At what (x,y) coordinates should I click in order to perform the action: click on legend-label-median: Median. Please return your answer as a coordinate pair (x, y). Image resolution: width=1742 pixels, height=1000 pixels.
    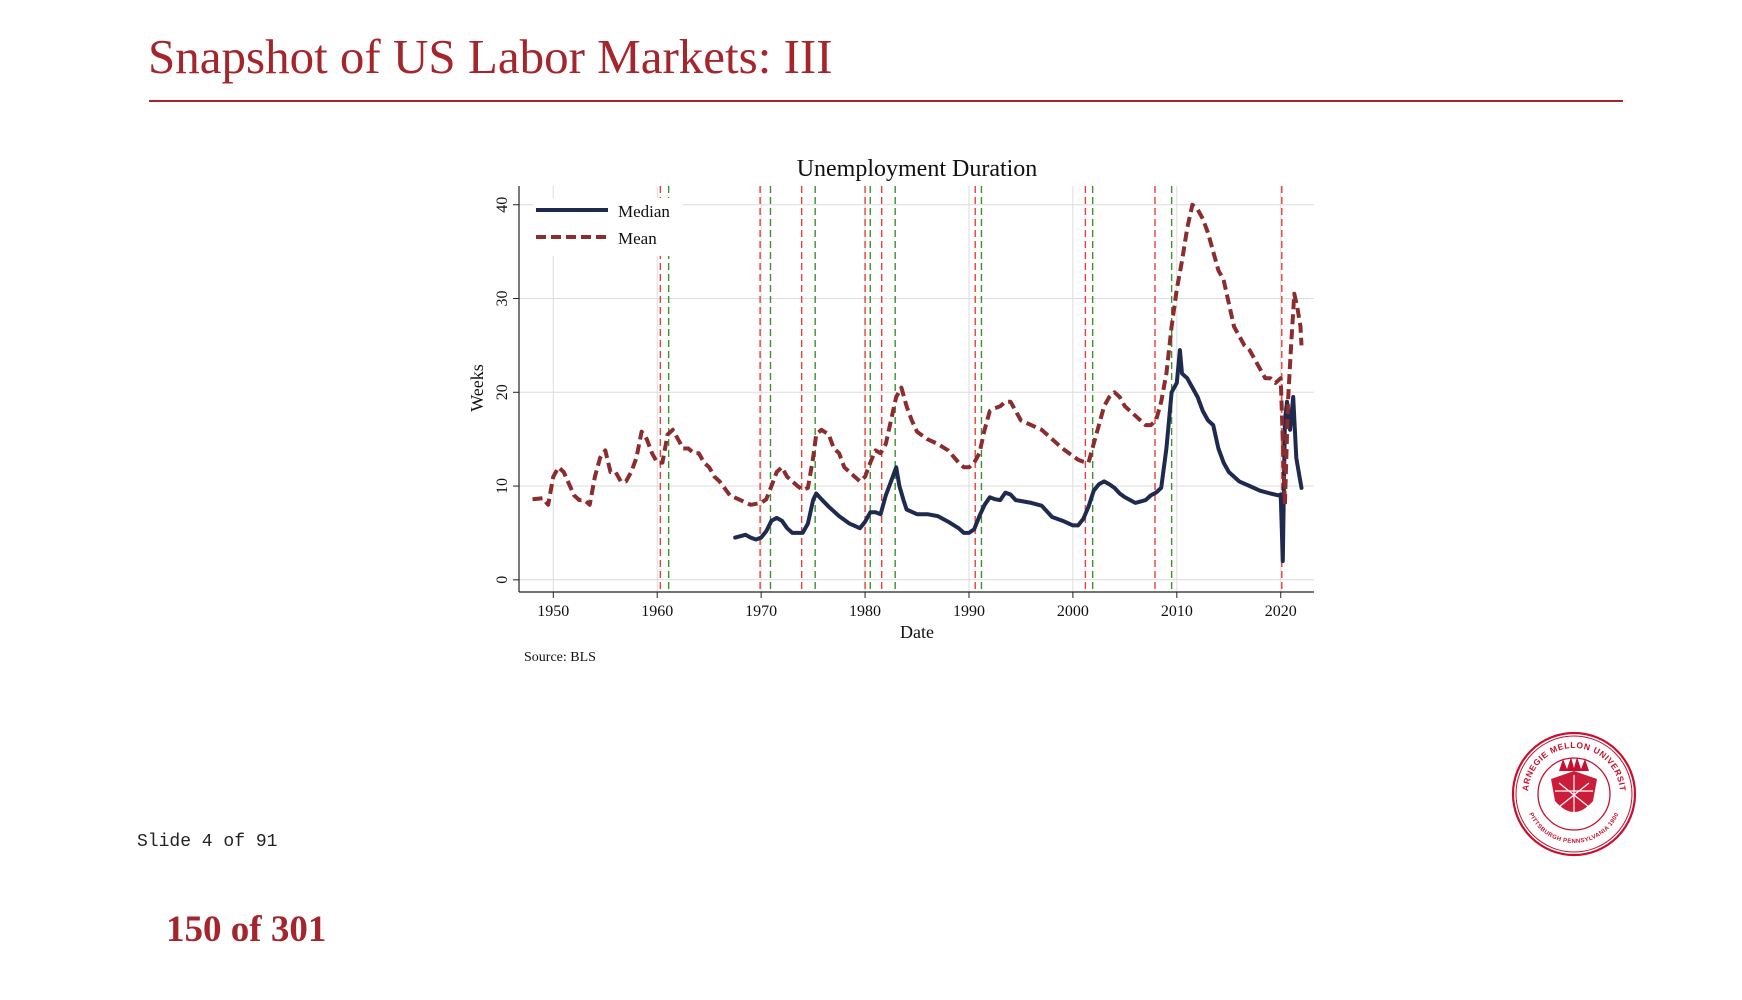
    Looking at the image, I should click on (644, 211).